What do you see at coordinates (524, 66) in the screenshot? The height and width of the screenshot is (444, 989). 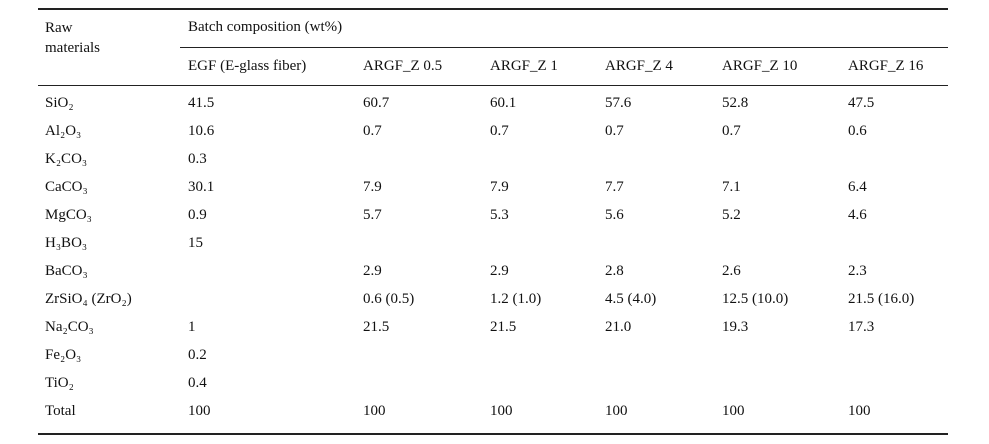 I see `column-header: ARGF_Z 1` at bounding box center [524, 66].